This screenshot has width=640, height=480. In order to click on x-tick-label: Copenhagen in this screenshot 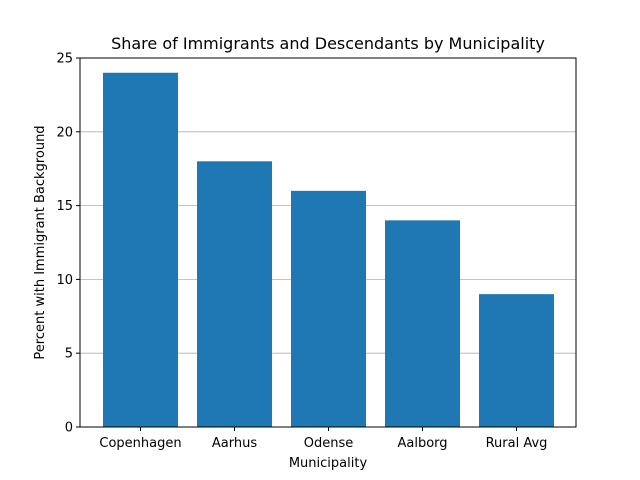, I will do `click(140, 443)`.